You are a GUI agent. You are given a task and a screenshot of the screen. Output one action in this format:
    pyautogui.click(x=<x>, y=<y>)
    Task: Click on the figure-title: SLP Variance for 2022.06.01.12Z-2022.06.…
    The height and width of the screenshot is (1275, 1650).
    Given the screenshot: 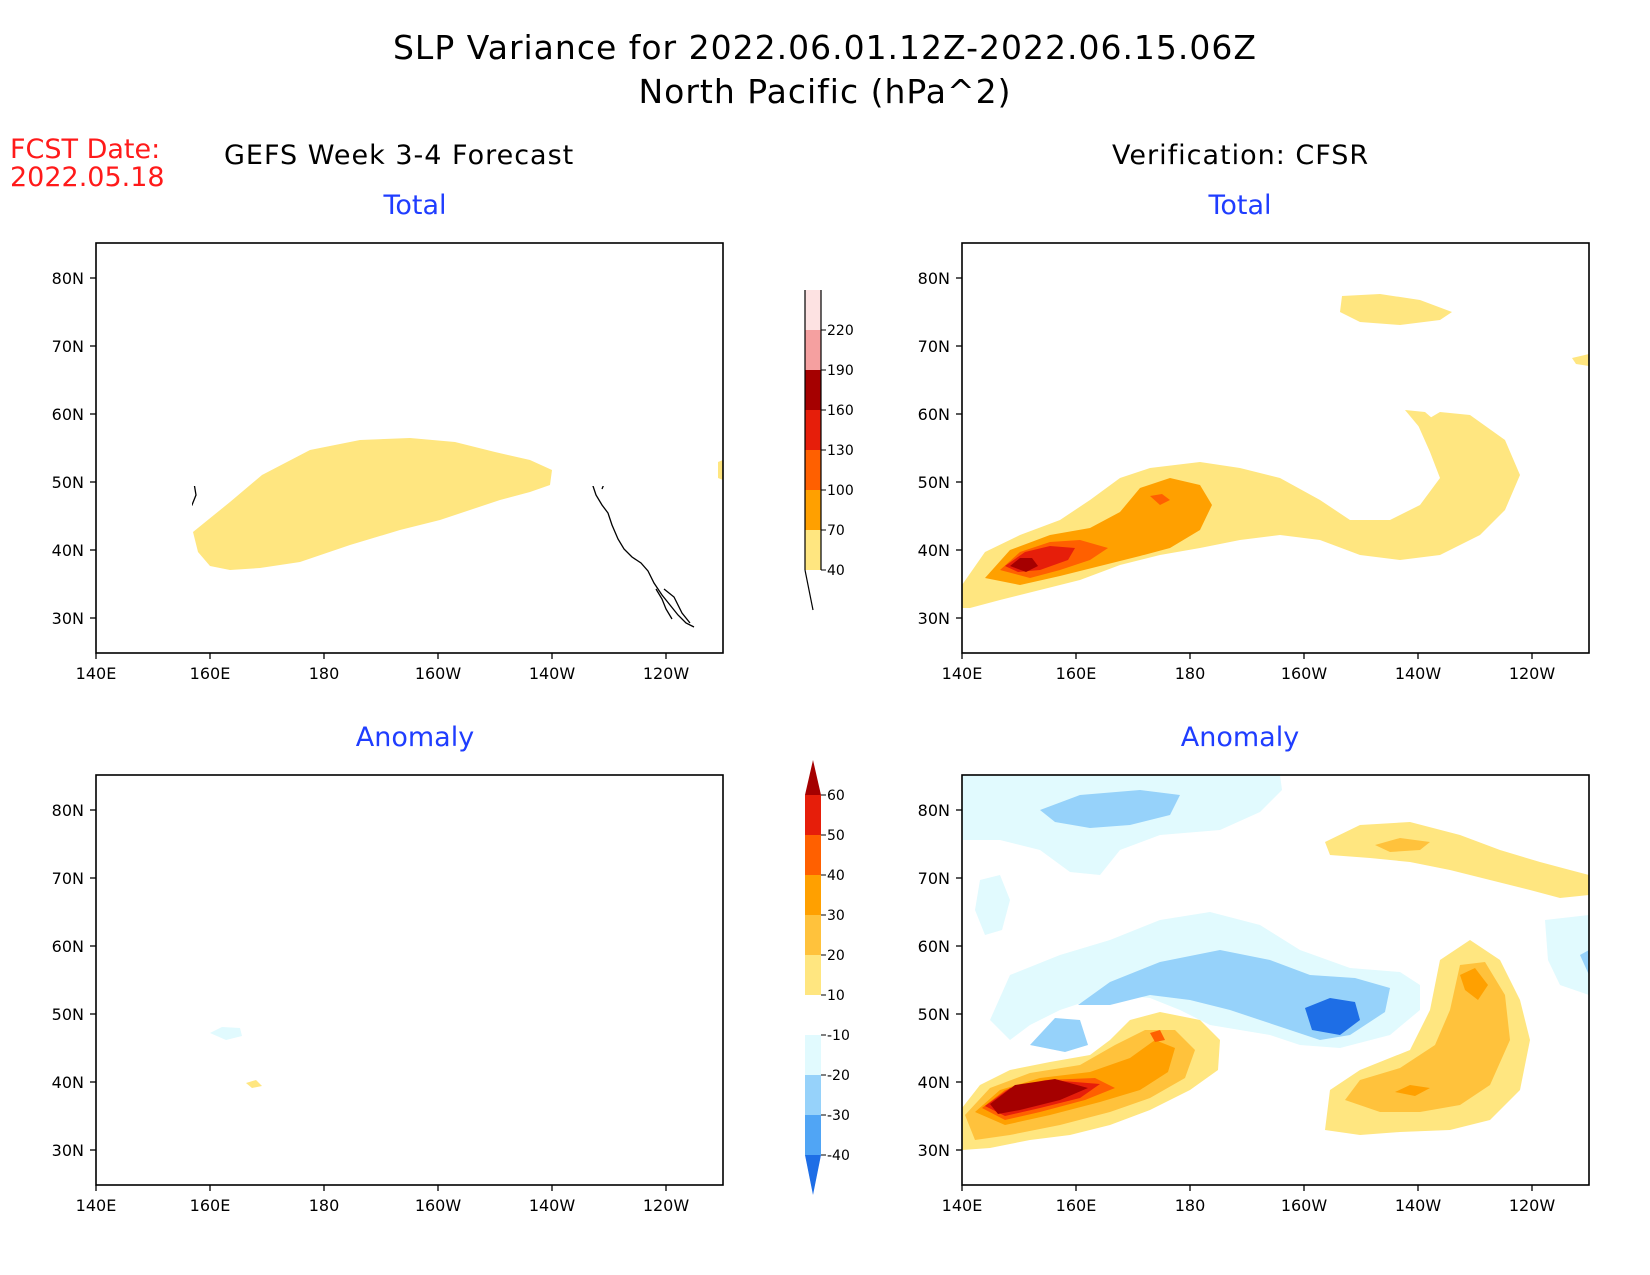 What is the action you would take?
    pyautogui.click(x=825, y=47)
    